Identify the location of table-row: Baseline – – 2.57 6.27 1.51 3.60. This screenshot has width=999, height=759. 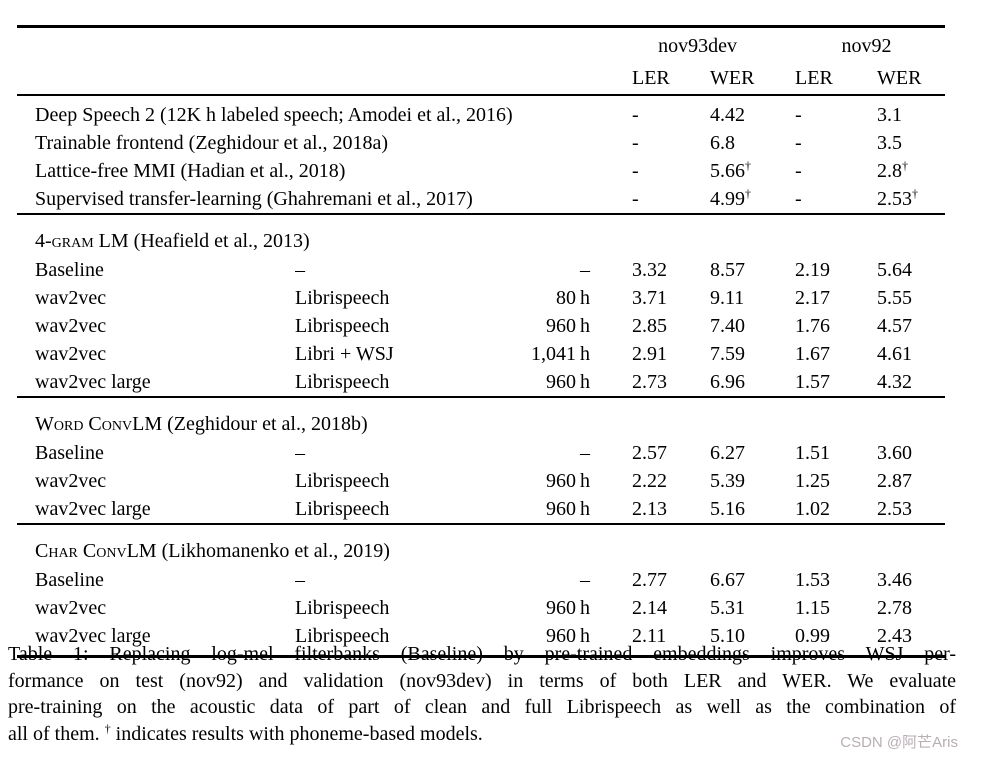
(481, 453).